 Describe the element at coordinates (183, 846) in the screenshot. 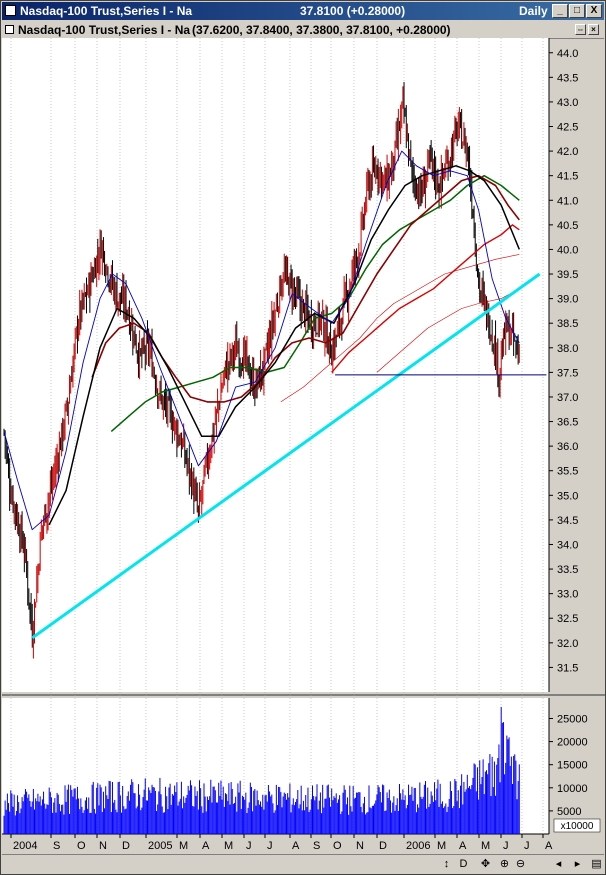

I see `time-tick-label-6: M` at that location.